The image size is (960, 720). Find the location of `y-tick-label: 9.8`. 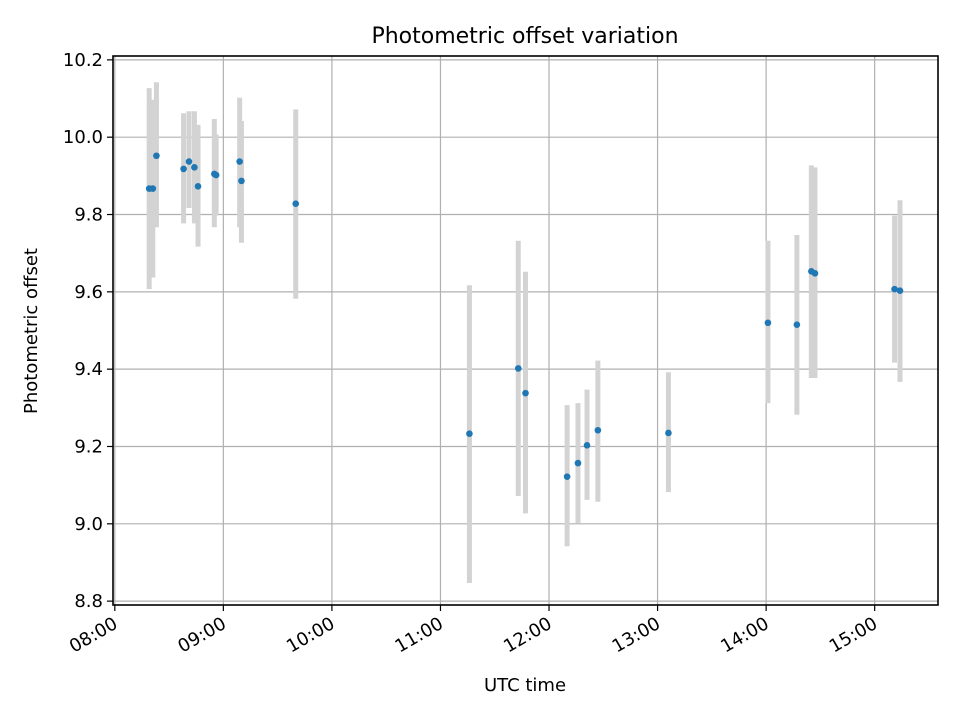

y-tick-label: 9.8 is located at coordinates (88, 215).